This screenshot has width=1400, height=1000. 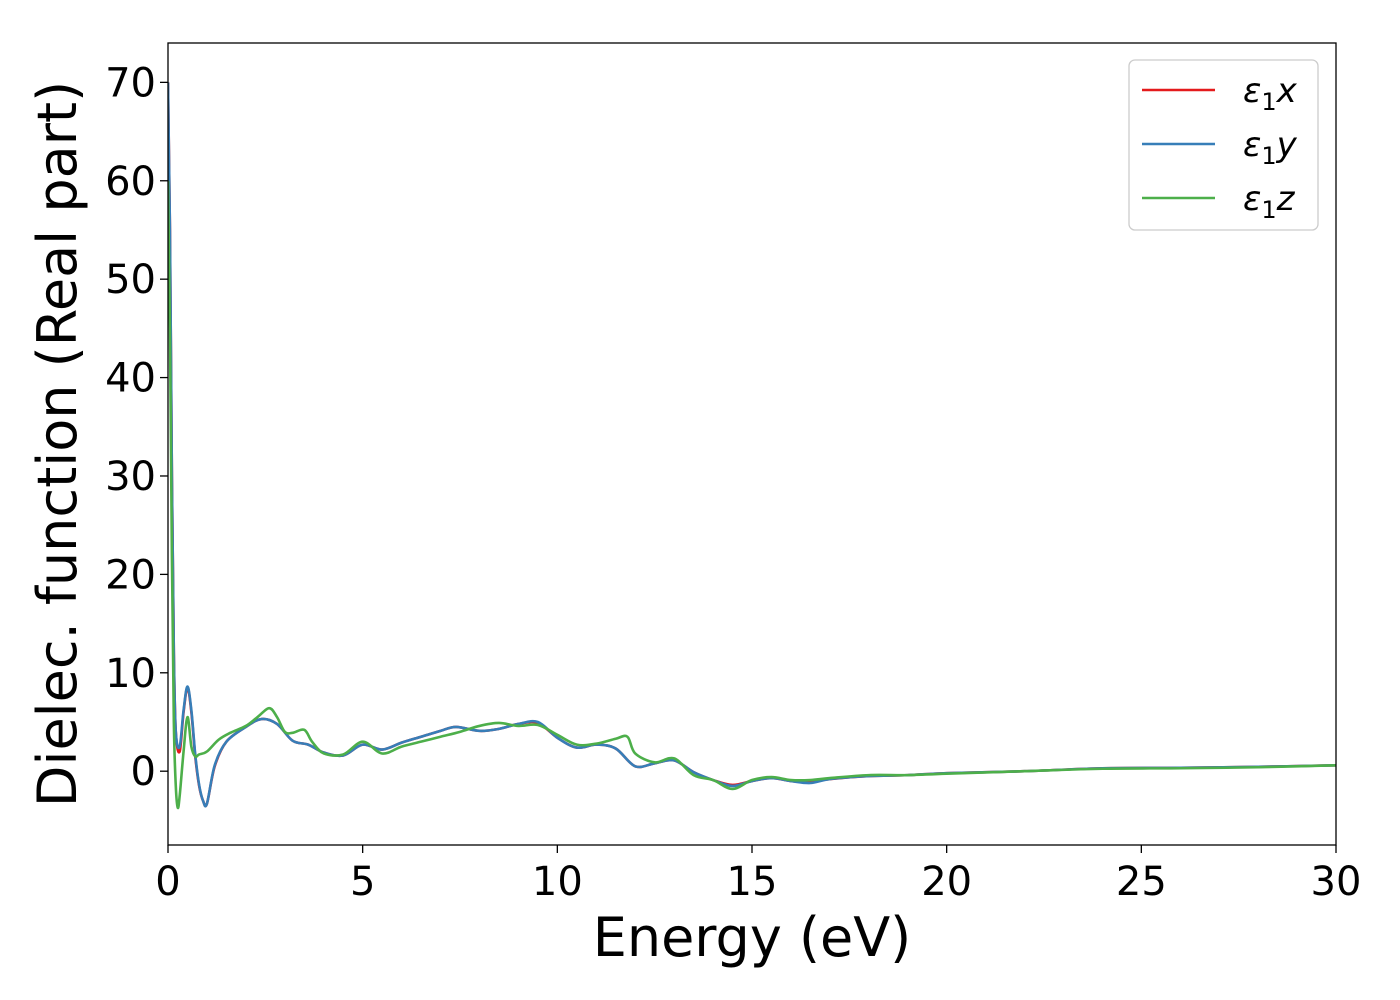 I want to click on legend-label-component: z, so click(x=1286, y=199).